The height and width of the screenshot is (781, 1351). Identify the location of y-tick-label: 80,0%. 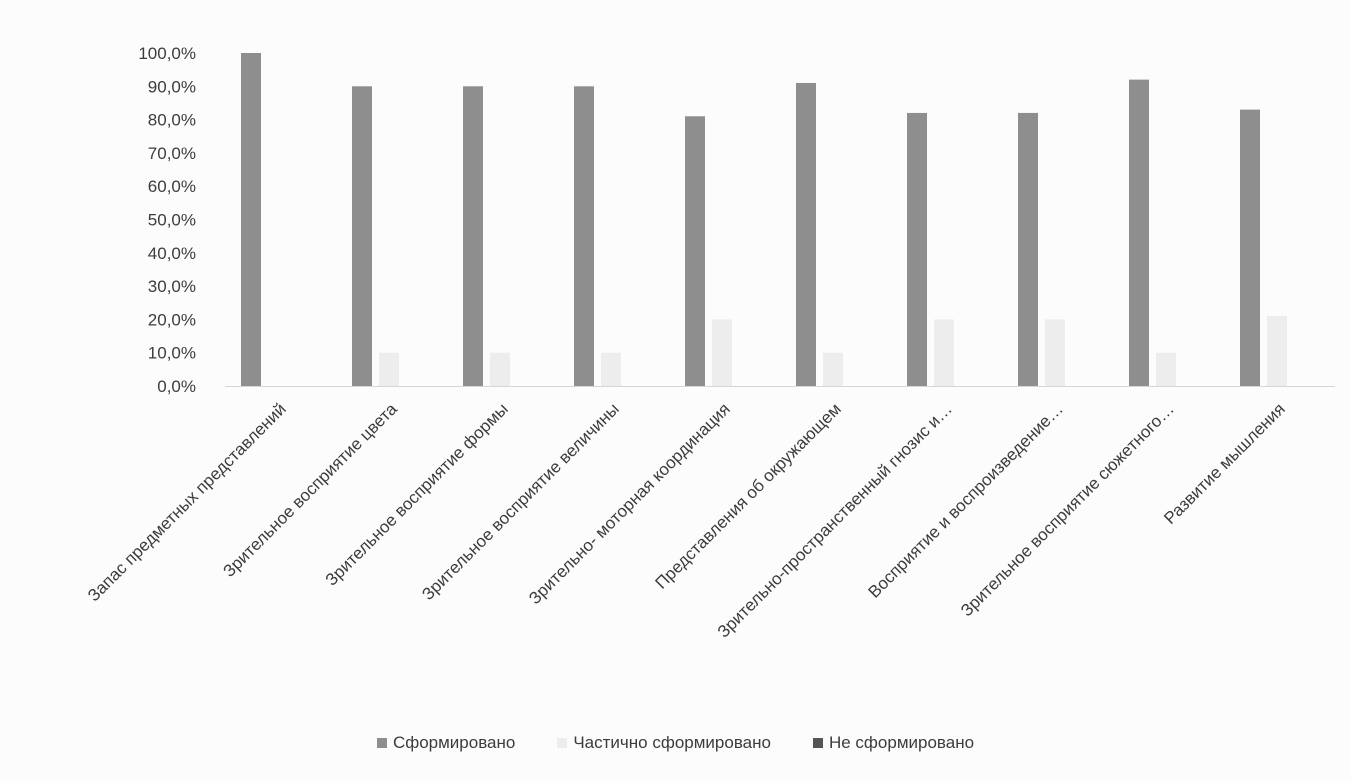
(172, 120).